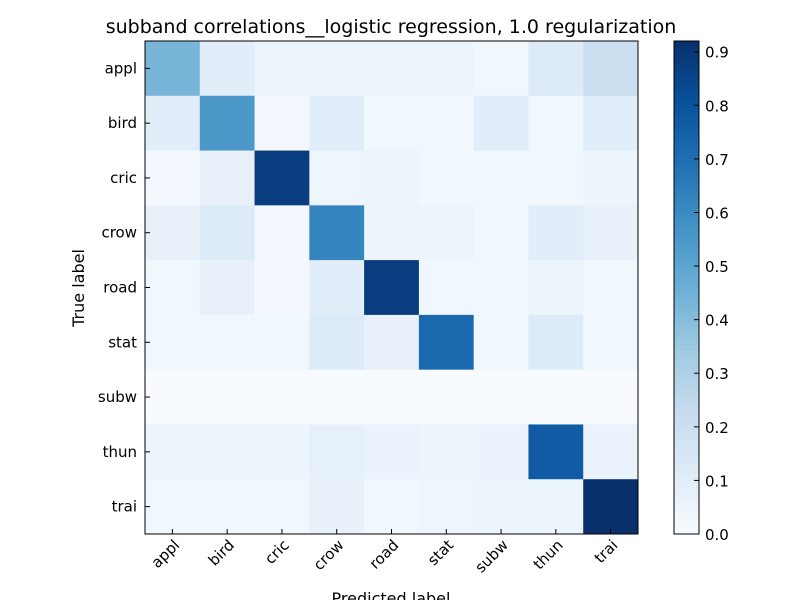 Image resolution: width=800 pixels, height=600 pixels. What do you see at coordinates (556, 452) in the screenshot?
I see `heatmap-cell-thun-thun` at bounding box center [556, 452].